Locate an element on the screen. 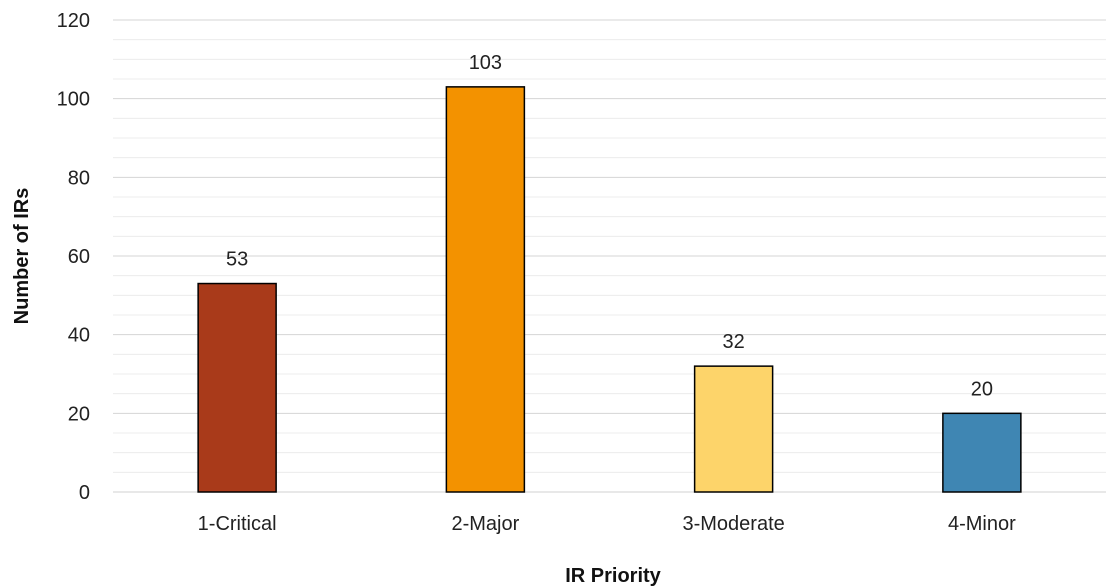  bar-4-minor is located at coordinates (982, 452).